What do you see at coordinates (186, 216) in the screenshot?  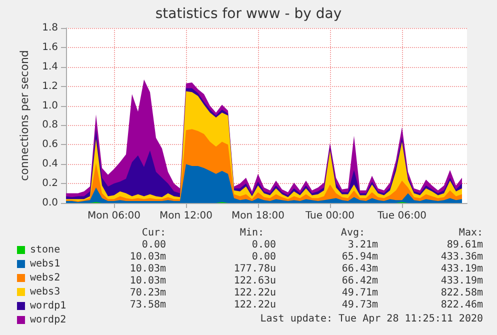 I see `x-tick-label: Mon 12:00` at bounding box center [186, 216].